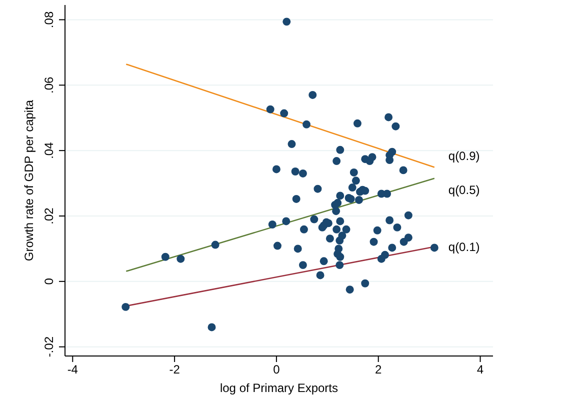  I want to click on x-tick-label: -4, so click(72, 369).